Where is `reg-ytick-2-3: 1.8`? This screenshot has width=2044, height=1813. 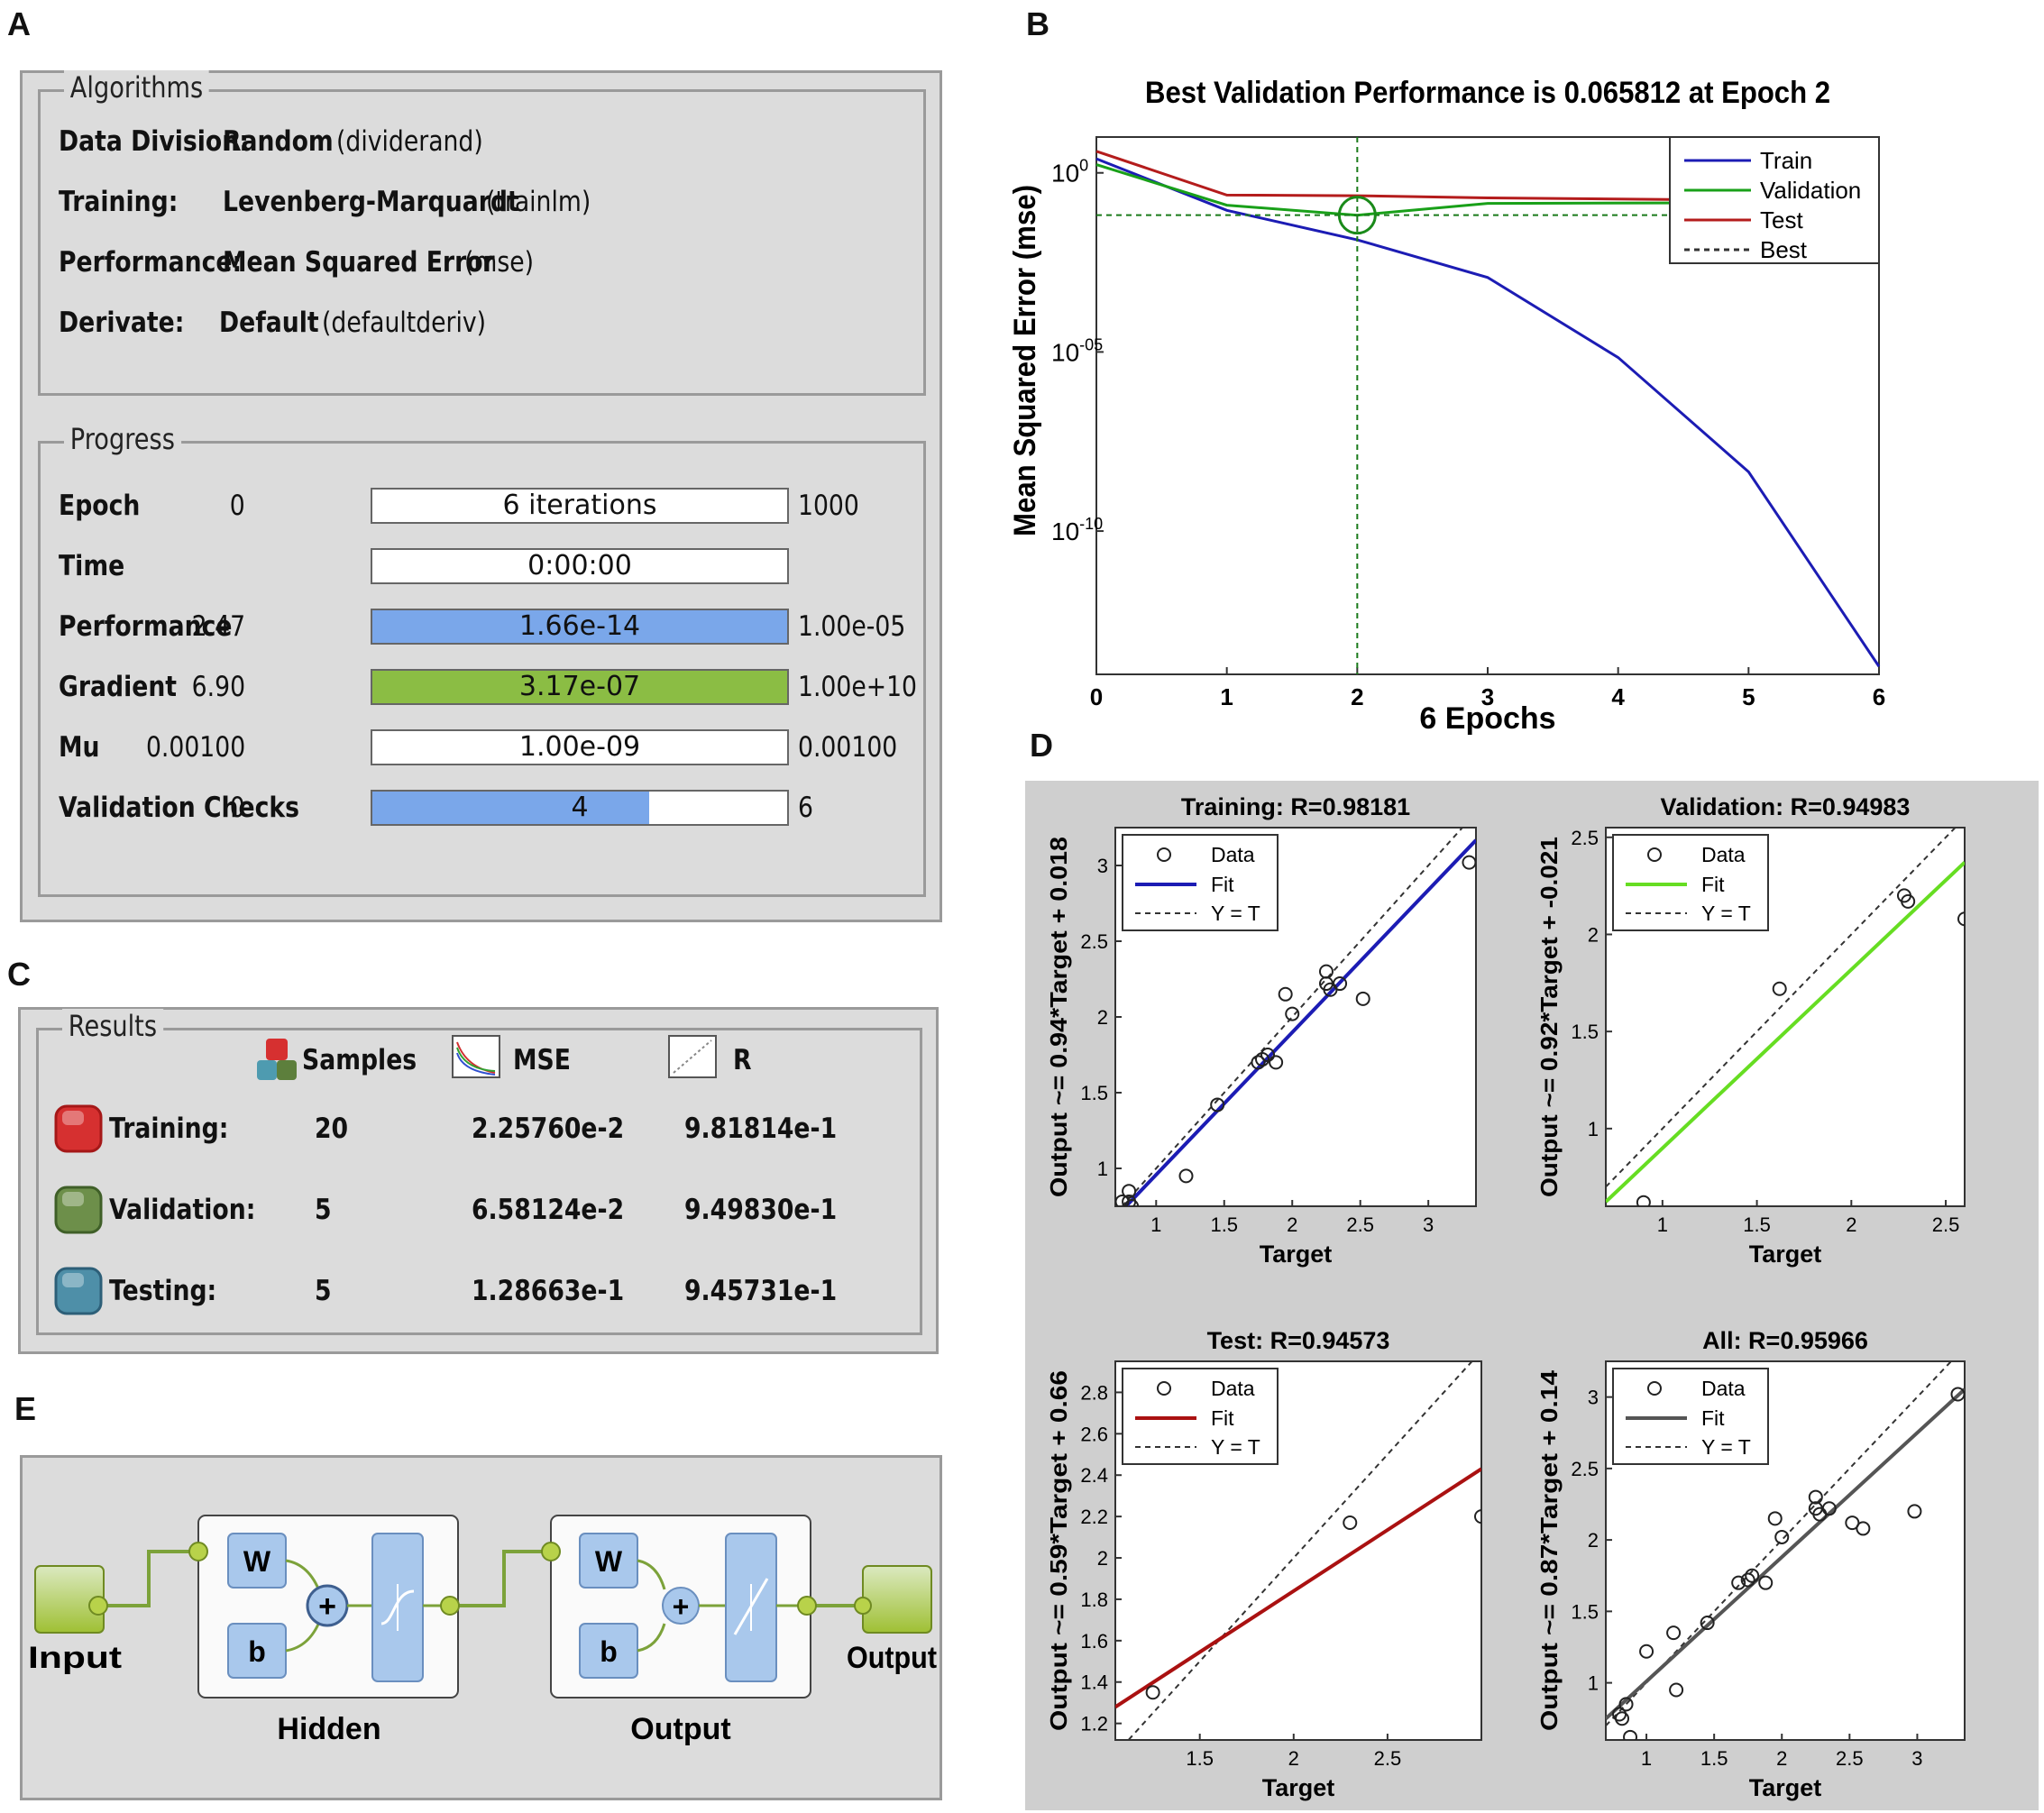 reg-ytick-2-3: 1.8 is located at coordinates (1094, 1600).